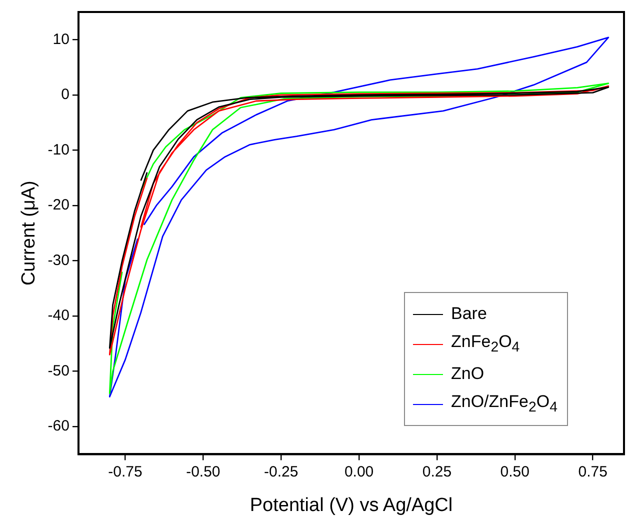 This screenshot has height=525, width=634. What do you see at coordinates (59, 205) in the screenshot?
I see `y-tick-label: -20` at bounding box center [59, 205].